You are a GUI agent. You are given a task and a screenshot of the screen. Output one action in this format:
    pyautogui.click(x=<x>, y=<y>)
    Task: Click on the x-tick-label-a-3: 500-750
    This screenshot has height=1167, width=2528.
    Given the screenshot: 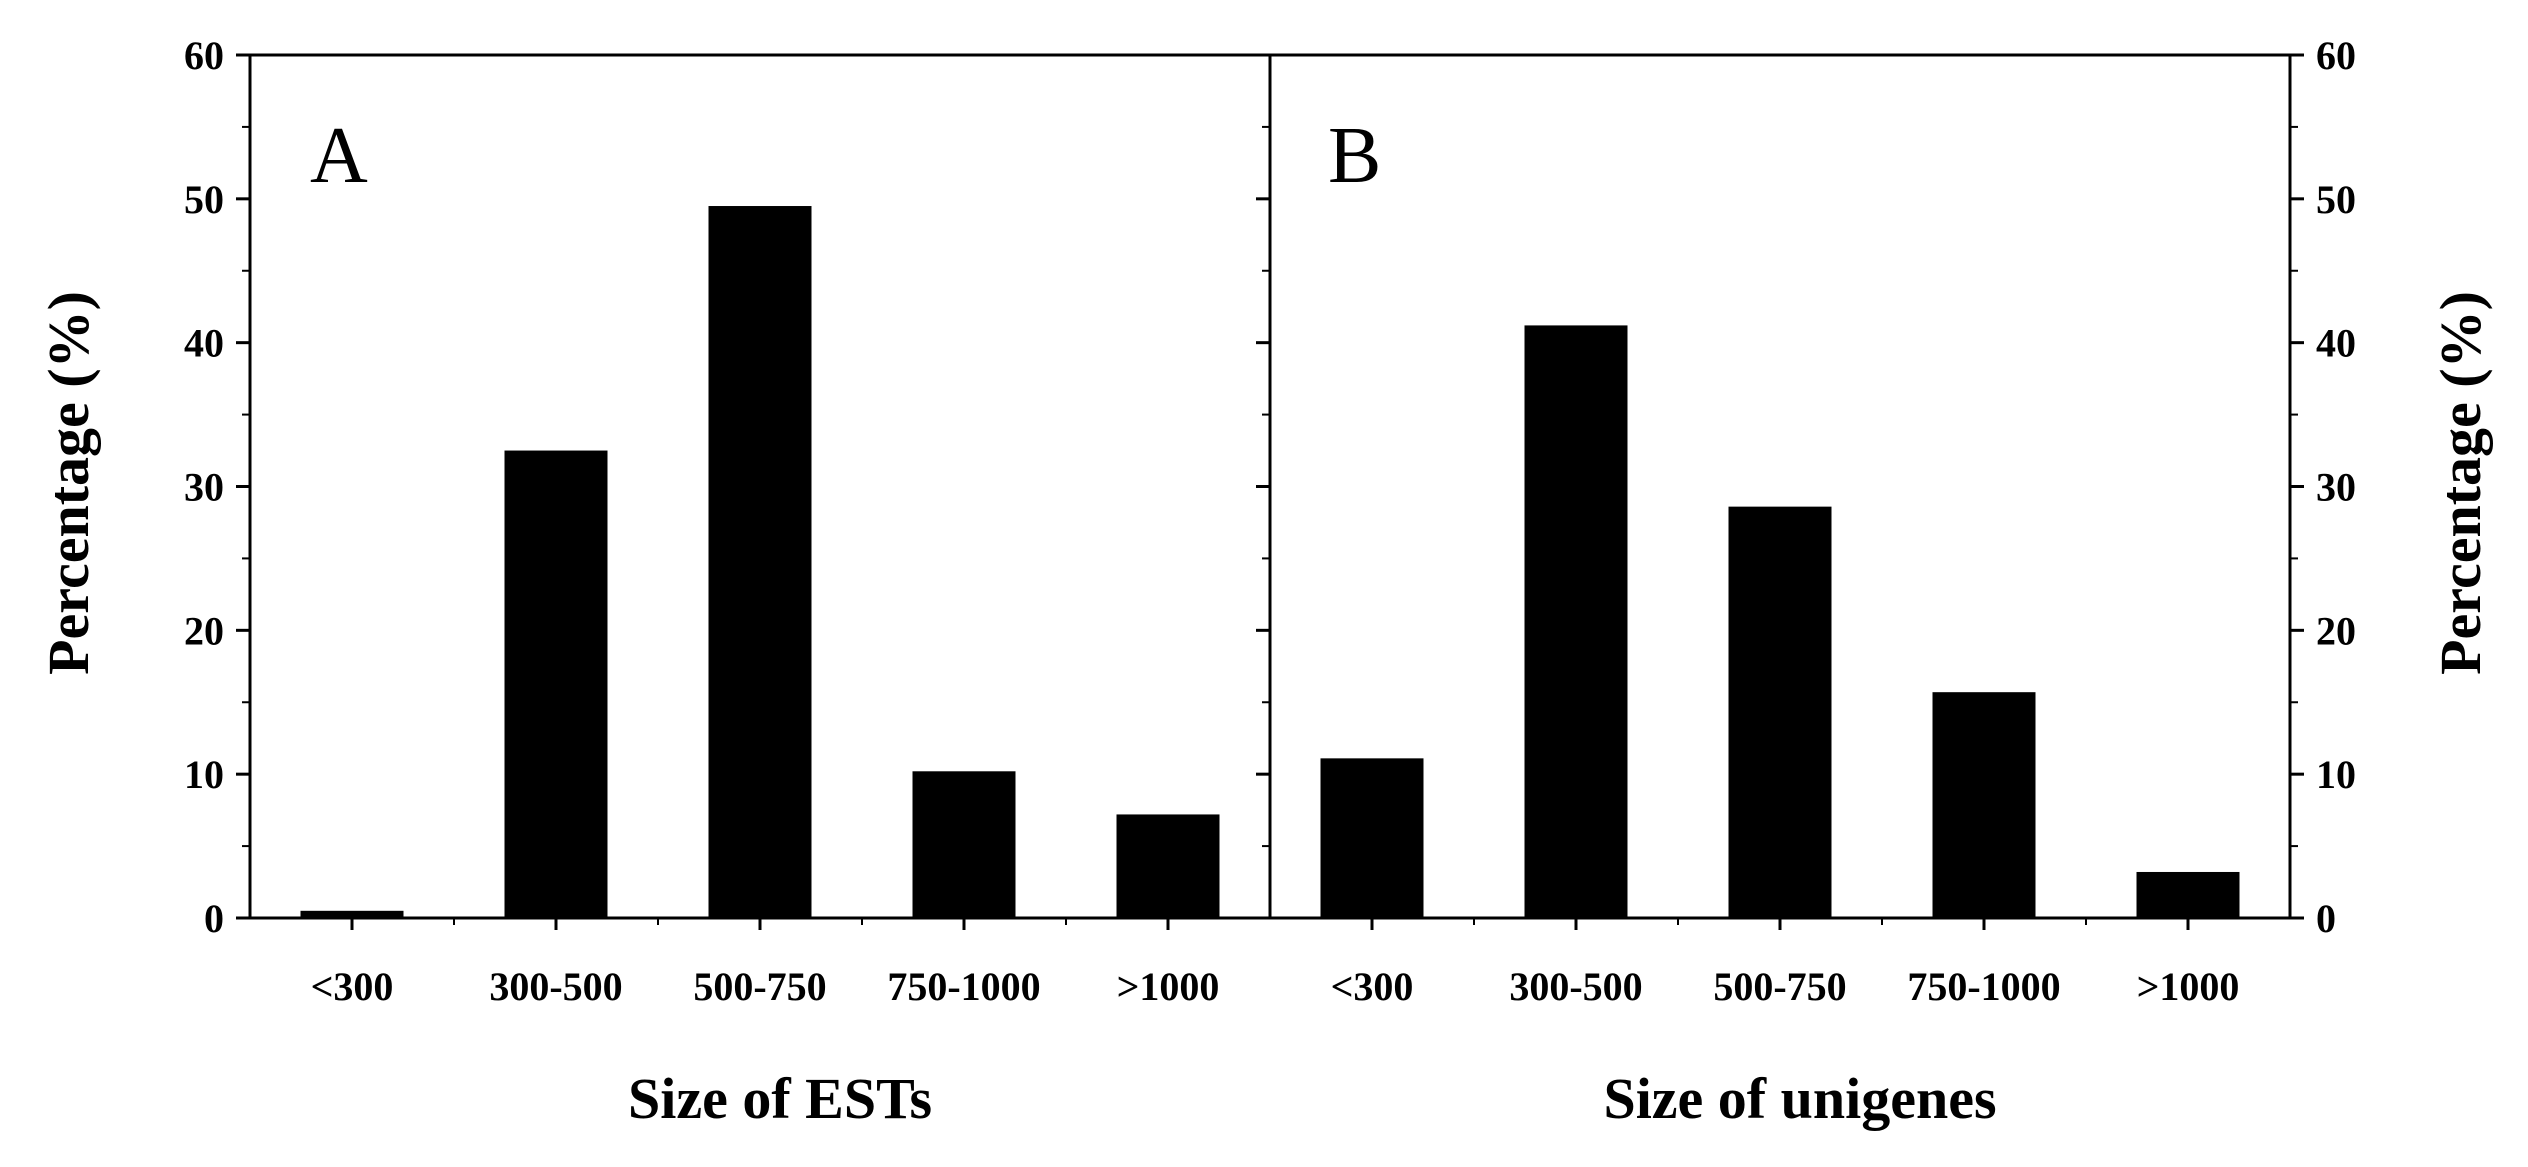 What is the action you would take?
    pyautogui.click(x=759, y=986)
    